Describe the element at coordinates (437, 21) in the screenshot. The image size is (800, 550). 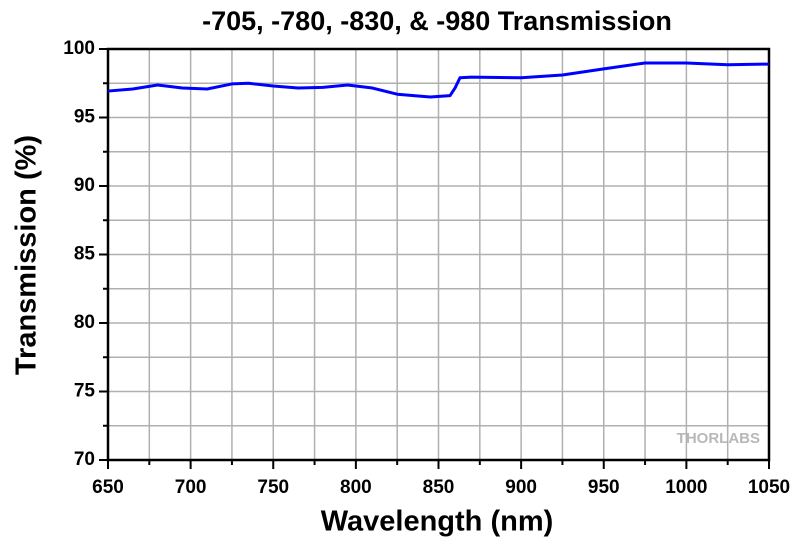
I see `chart-title: -705, -780, -830, & -980 Transmission` at that location.